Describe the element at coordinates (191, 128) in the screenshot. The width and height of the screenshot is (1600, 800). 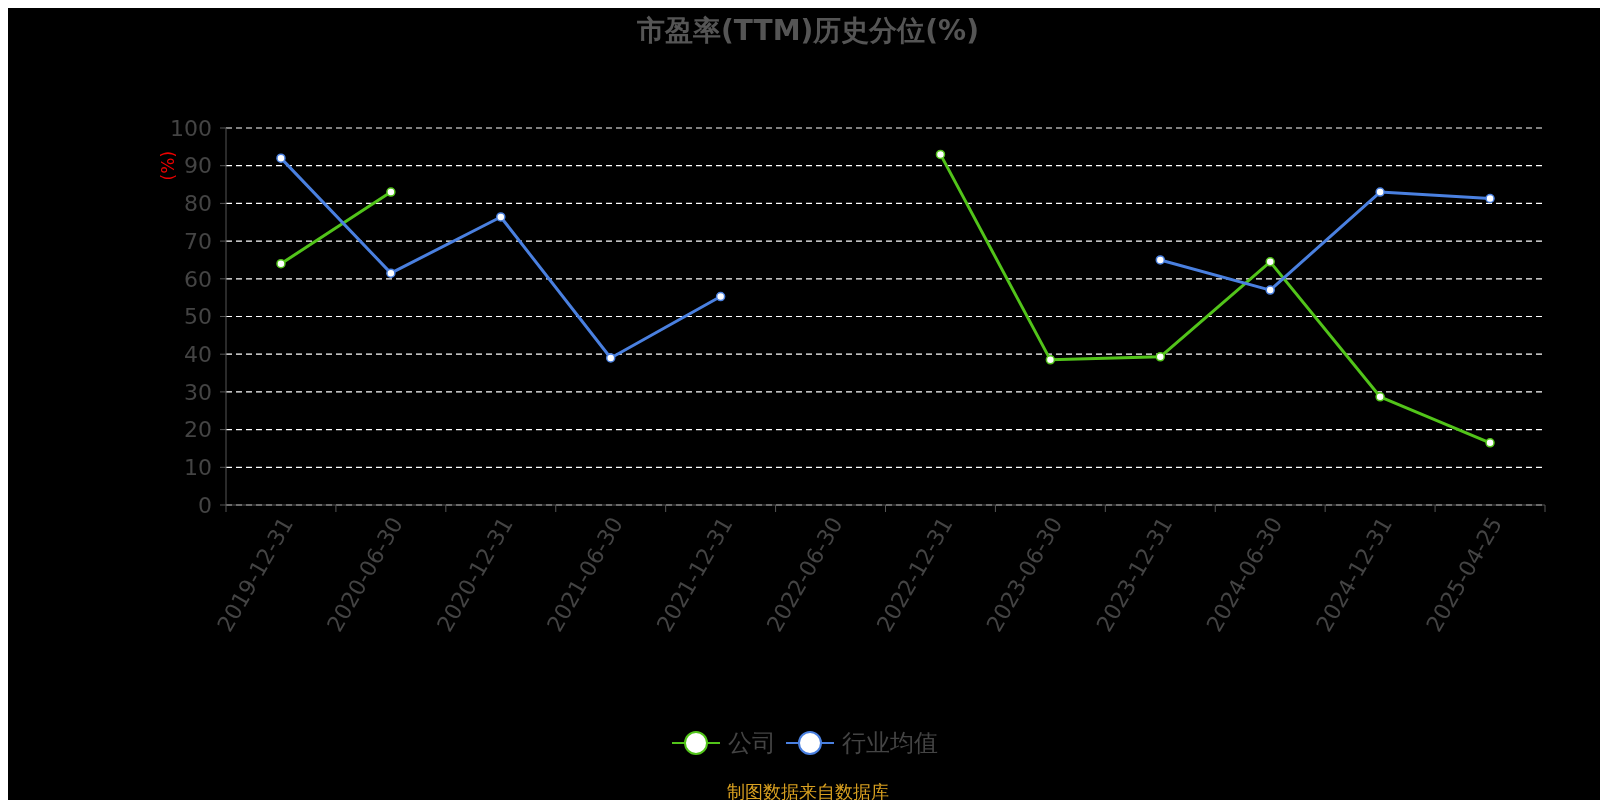
I see `y-tick-label: 100` at that location.